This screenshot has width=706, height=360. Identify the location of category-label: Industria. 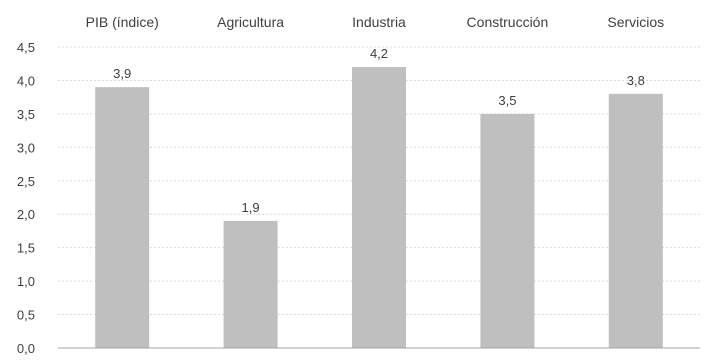
(379, 22).